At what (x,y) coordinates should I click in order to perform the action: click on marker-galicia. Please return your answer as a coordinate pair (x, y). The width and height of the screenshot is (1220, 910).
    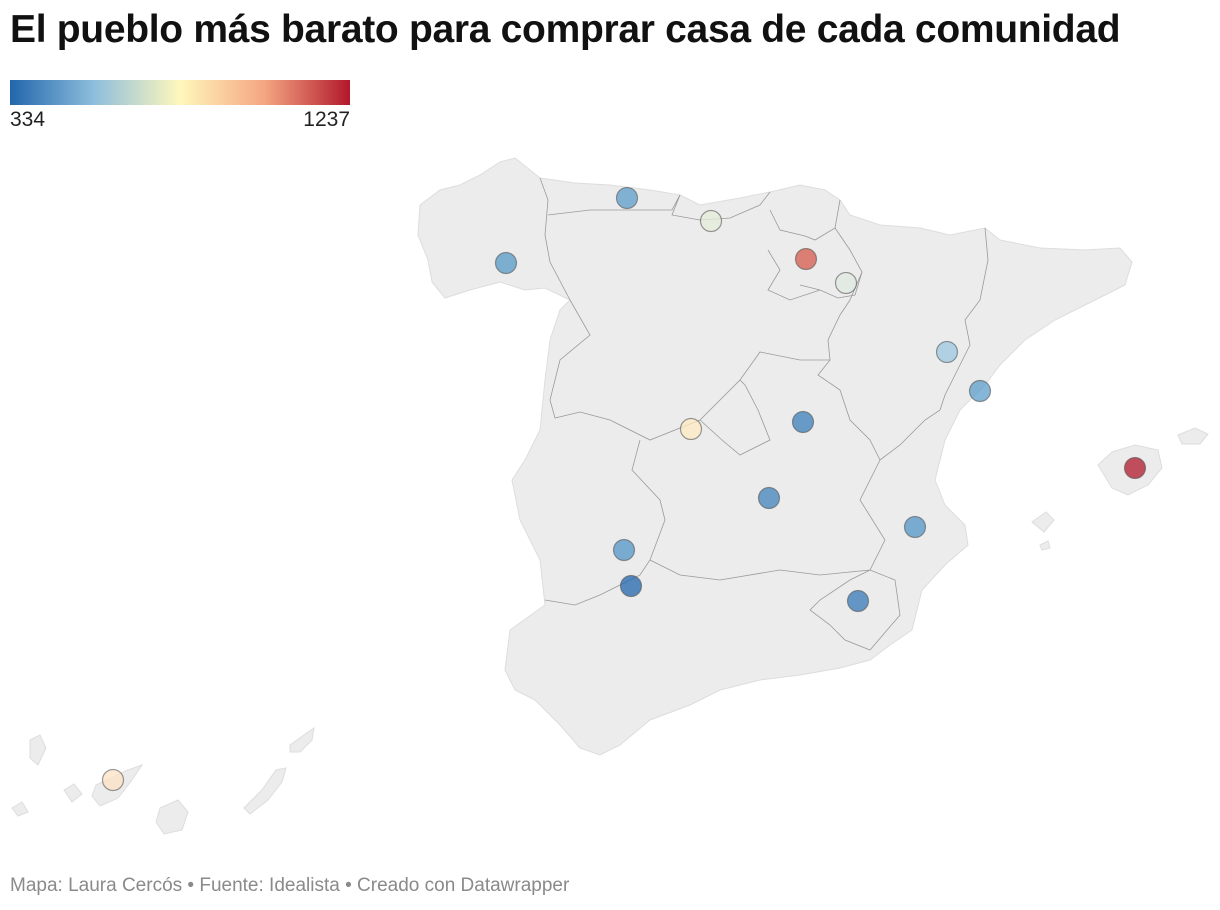
    Looking at the image, I should click on (506, 263).